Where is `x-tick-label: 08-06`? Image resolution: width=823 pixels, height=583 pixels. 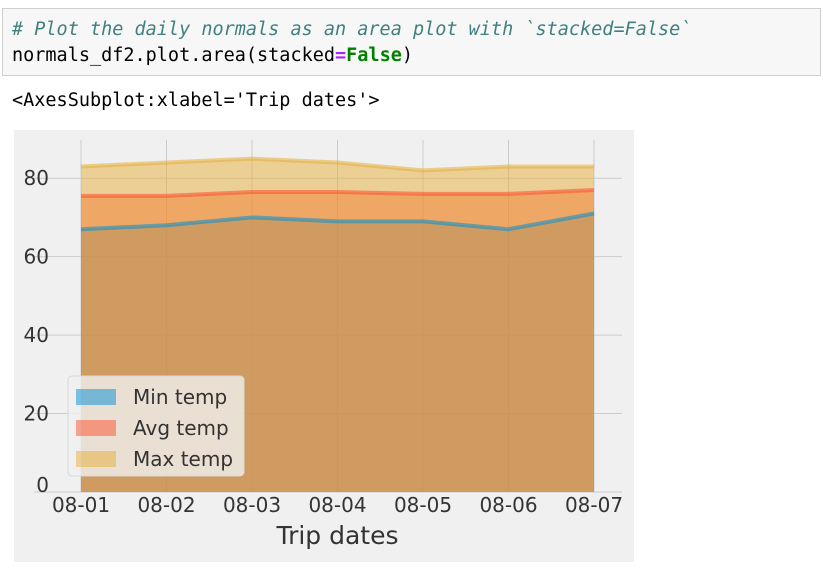 x-tick-label: 08-06 is located at coordinates (508, 505).